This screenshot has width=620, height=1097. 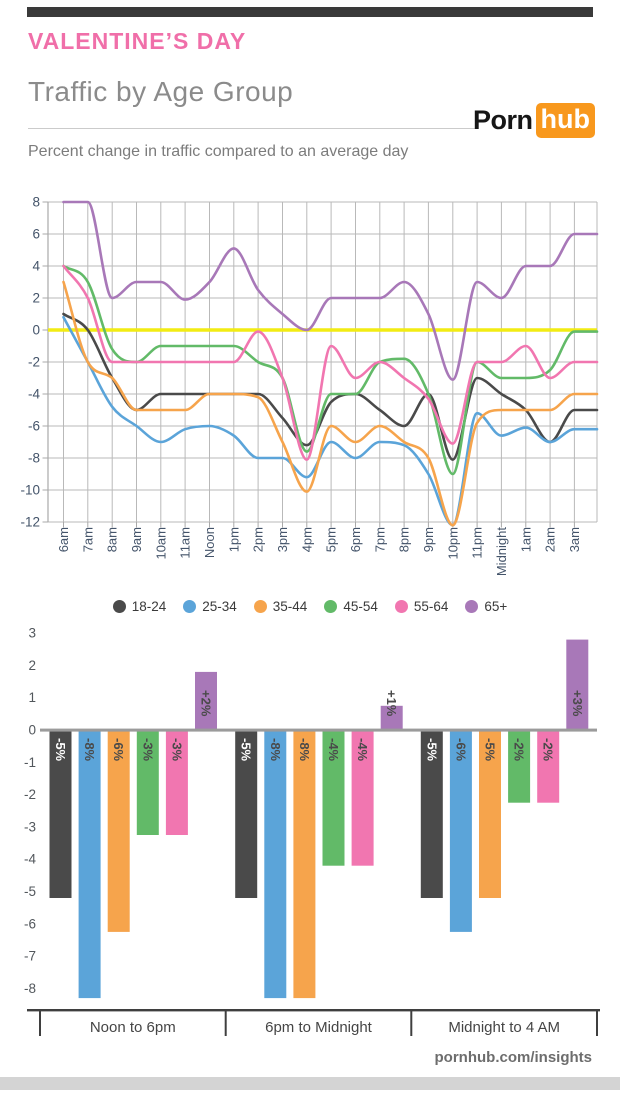 I want to click on legend-label: 25-34, so click(x=219, y=606).